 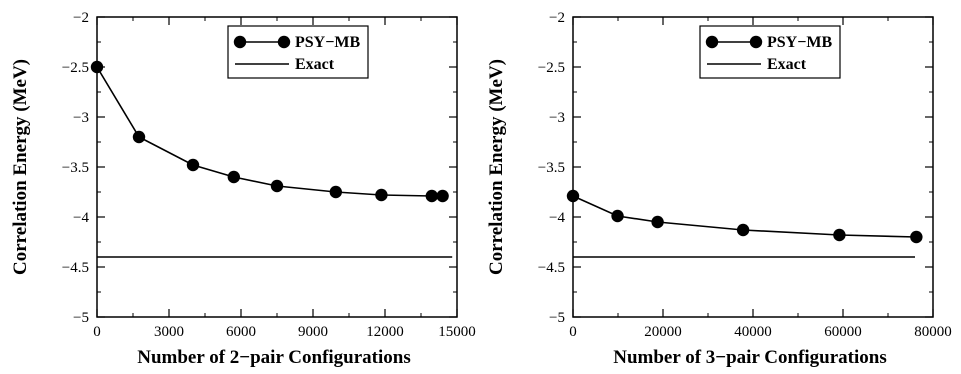 I want to click on x-axis-title: Number of 3−pair Configurations, so click(x=750, y=357).